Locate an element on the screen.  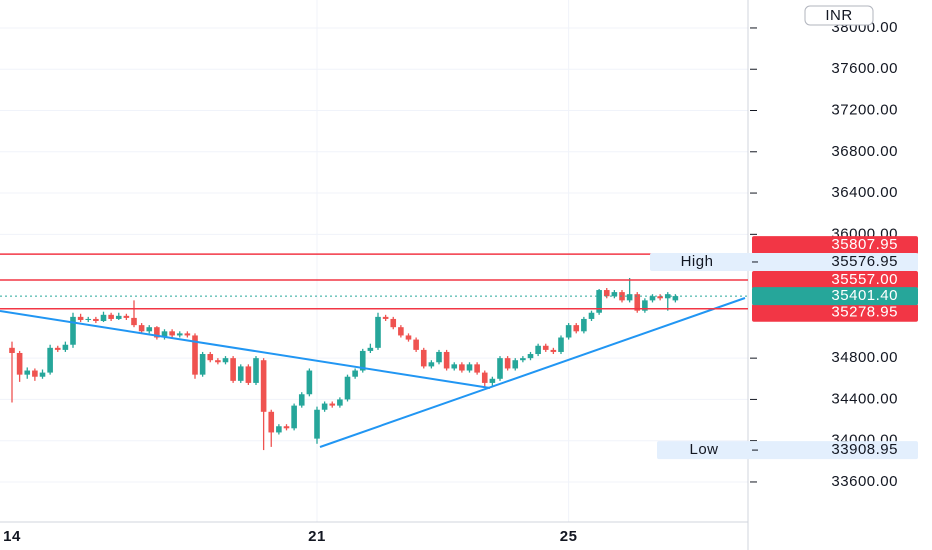
y-tick-label: 37200.00 is located at coordinates (864, 109).